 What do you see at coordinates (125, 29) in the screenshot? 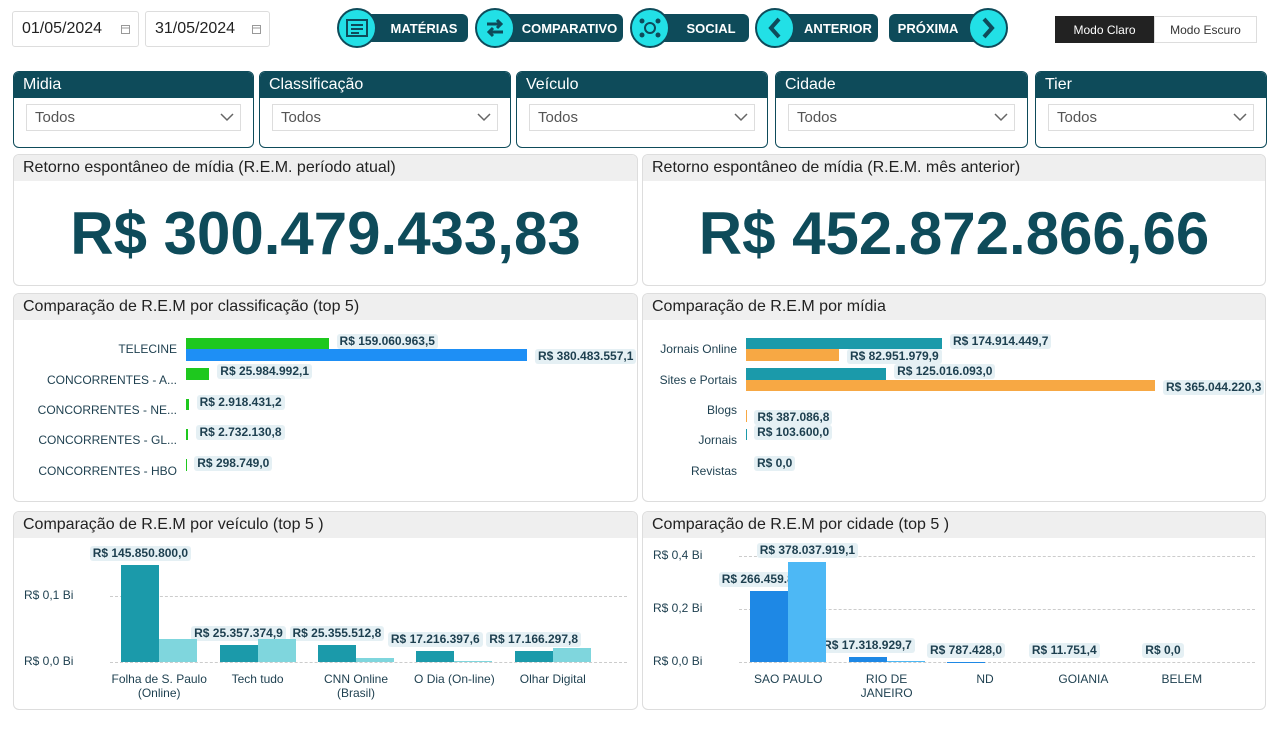
I see `calendar-icon` at bounding box center [125, 29].